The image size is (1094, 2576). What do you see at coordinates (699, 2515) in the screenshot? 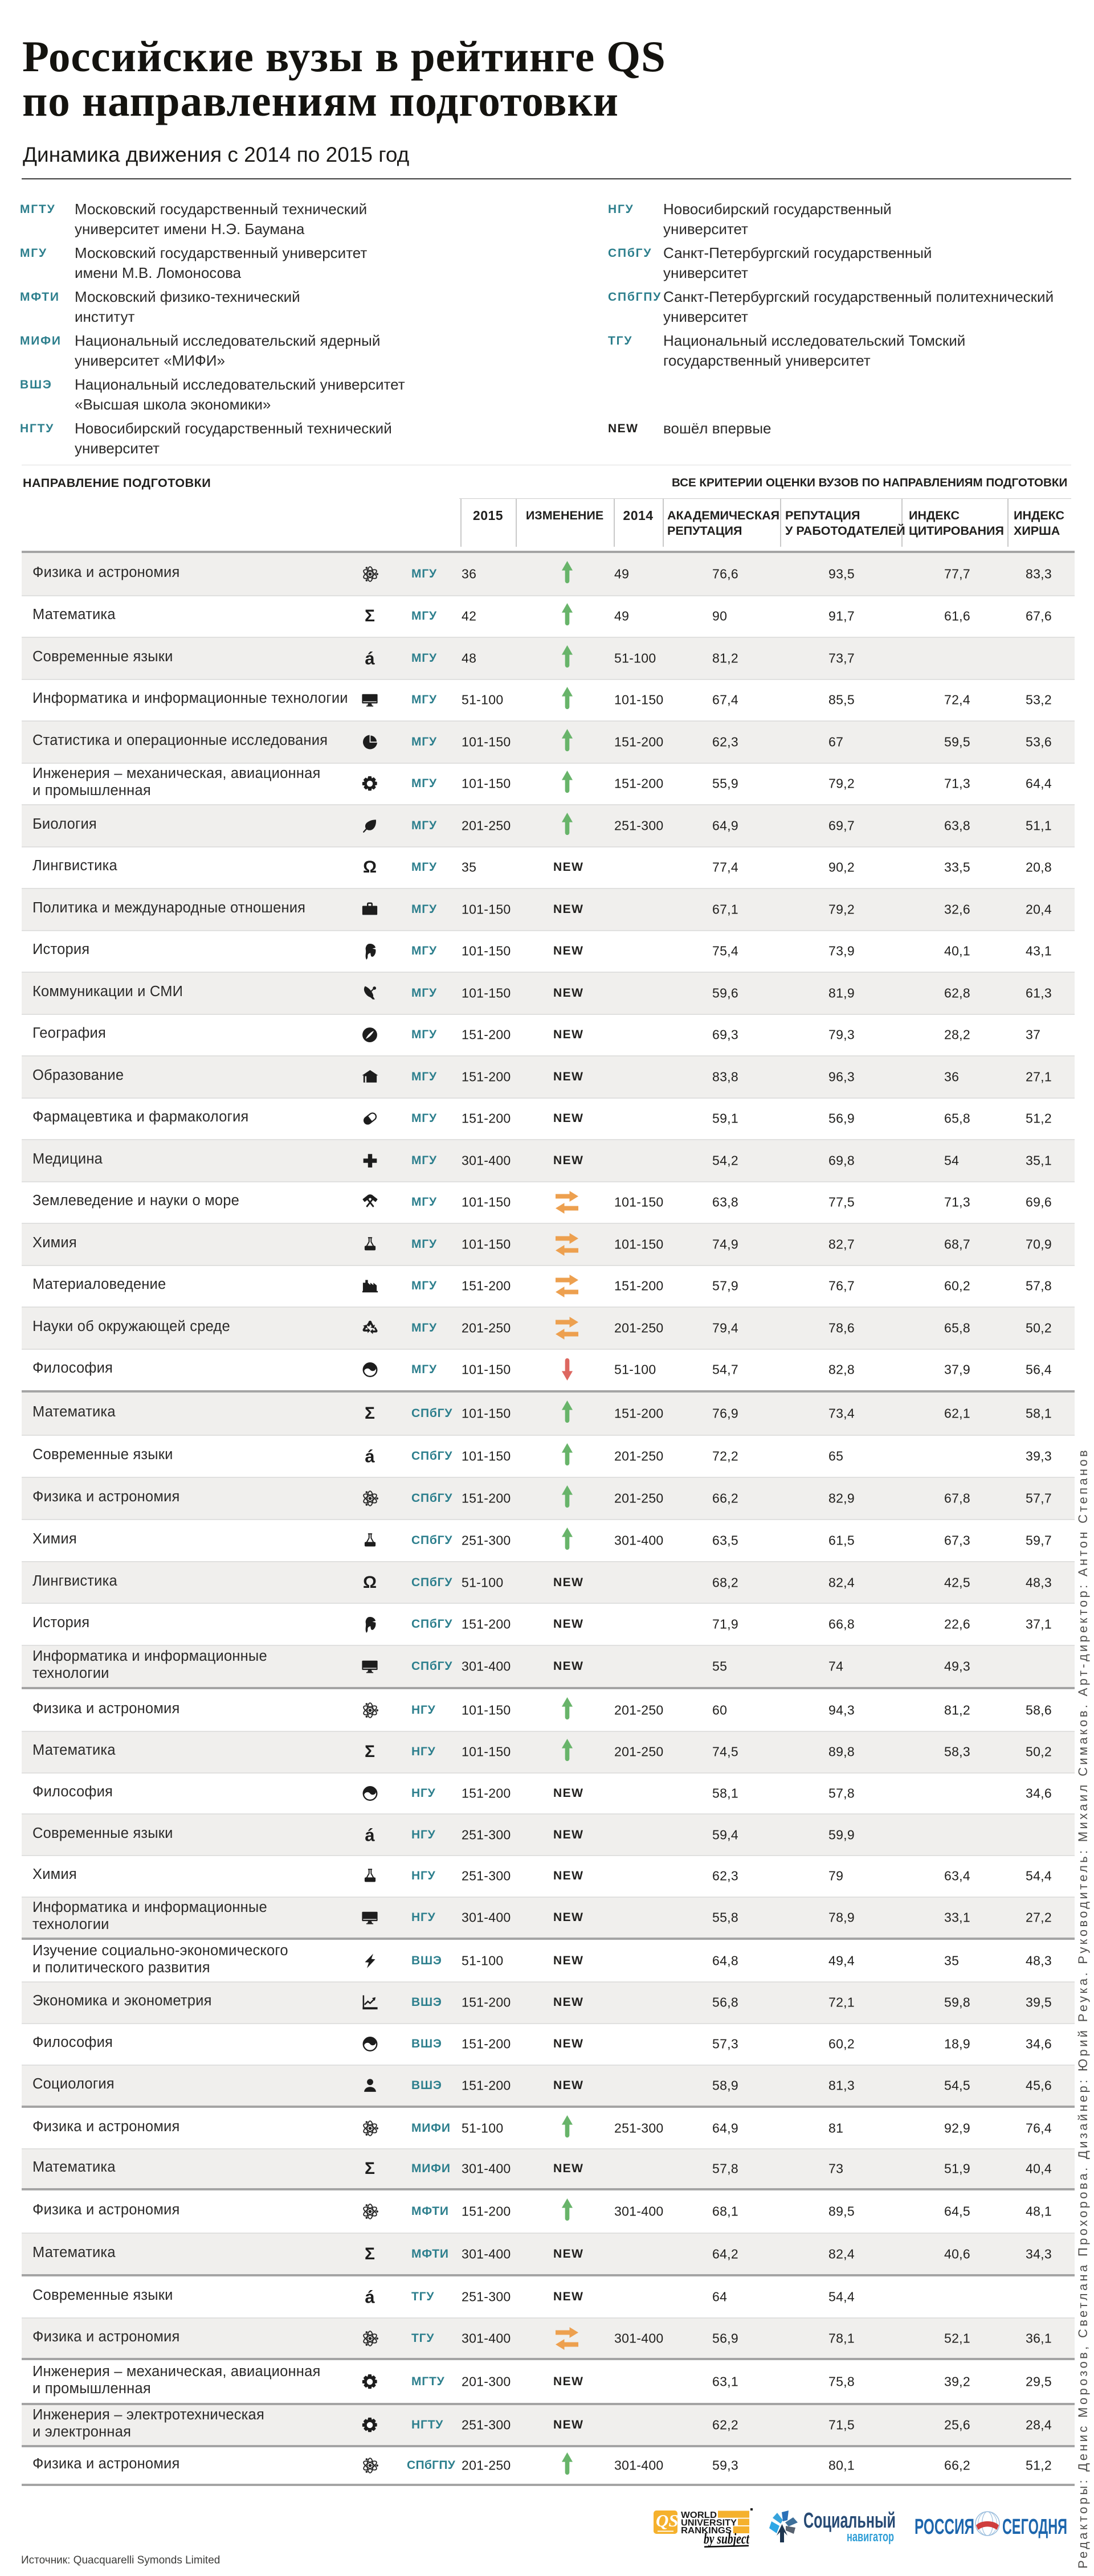
I see `svg-text: WORLD` at bounding box center [699, 2515].